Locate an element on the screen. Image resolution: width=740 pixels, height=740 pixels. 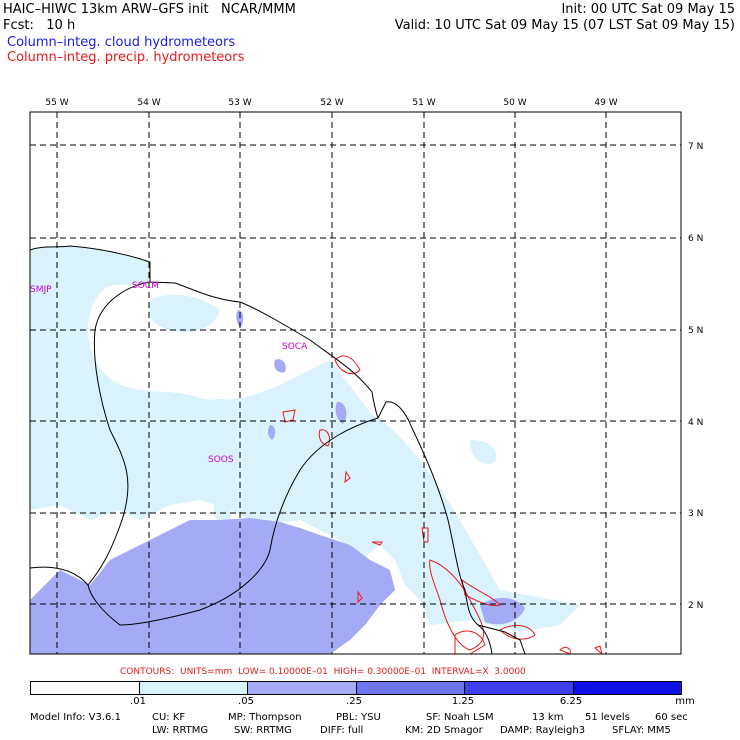
model-info-resolution: 13 km is located at coordinates (548, 717).